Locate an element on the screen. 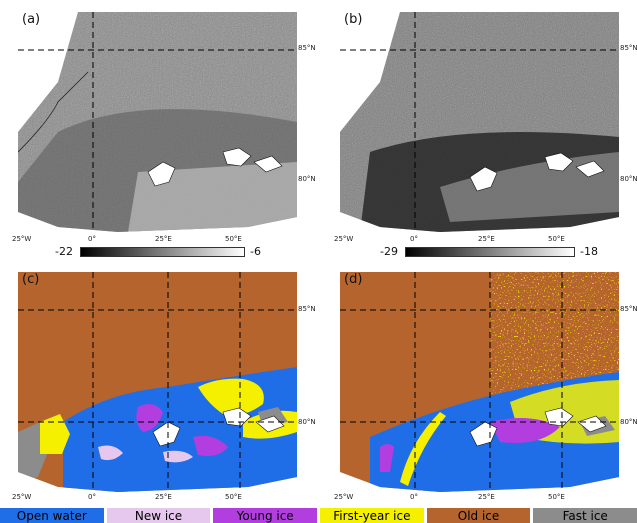  panel-c-lat-80: 80°N is located at coordinates (307, 422).